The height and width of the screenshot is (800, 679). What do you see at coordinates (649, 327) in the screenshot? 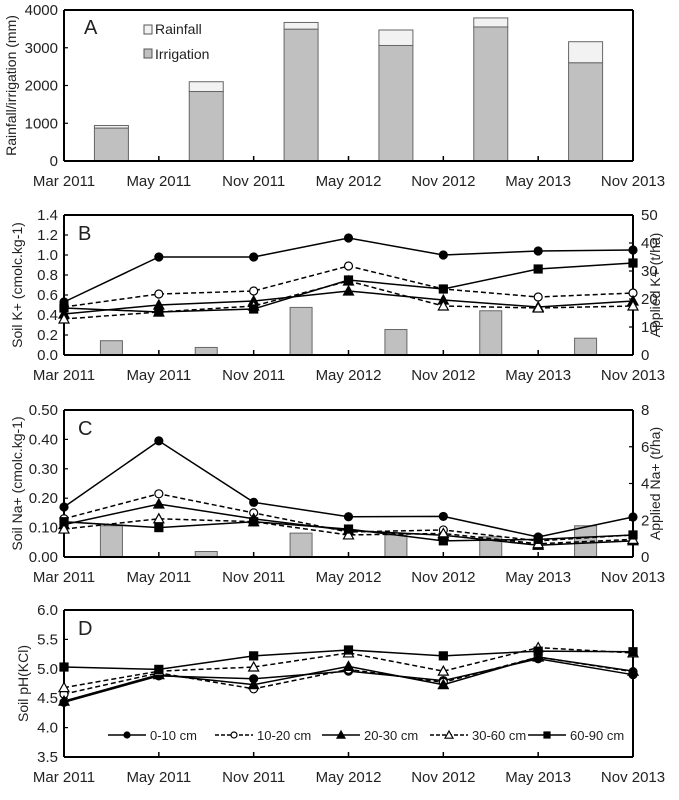
I see `y2-tick-label: 10` at bounding box center [649, 327].